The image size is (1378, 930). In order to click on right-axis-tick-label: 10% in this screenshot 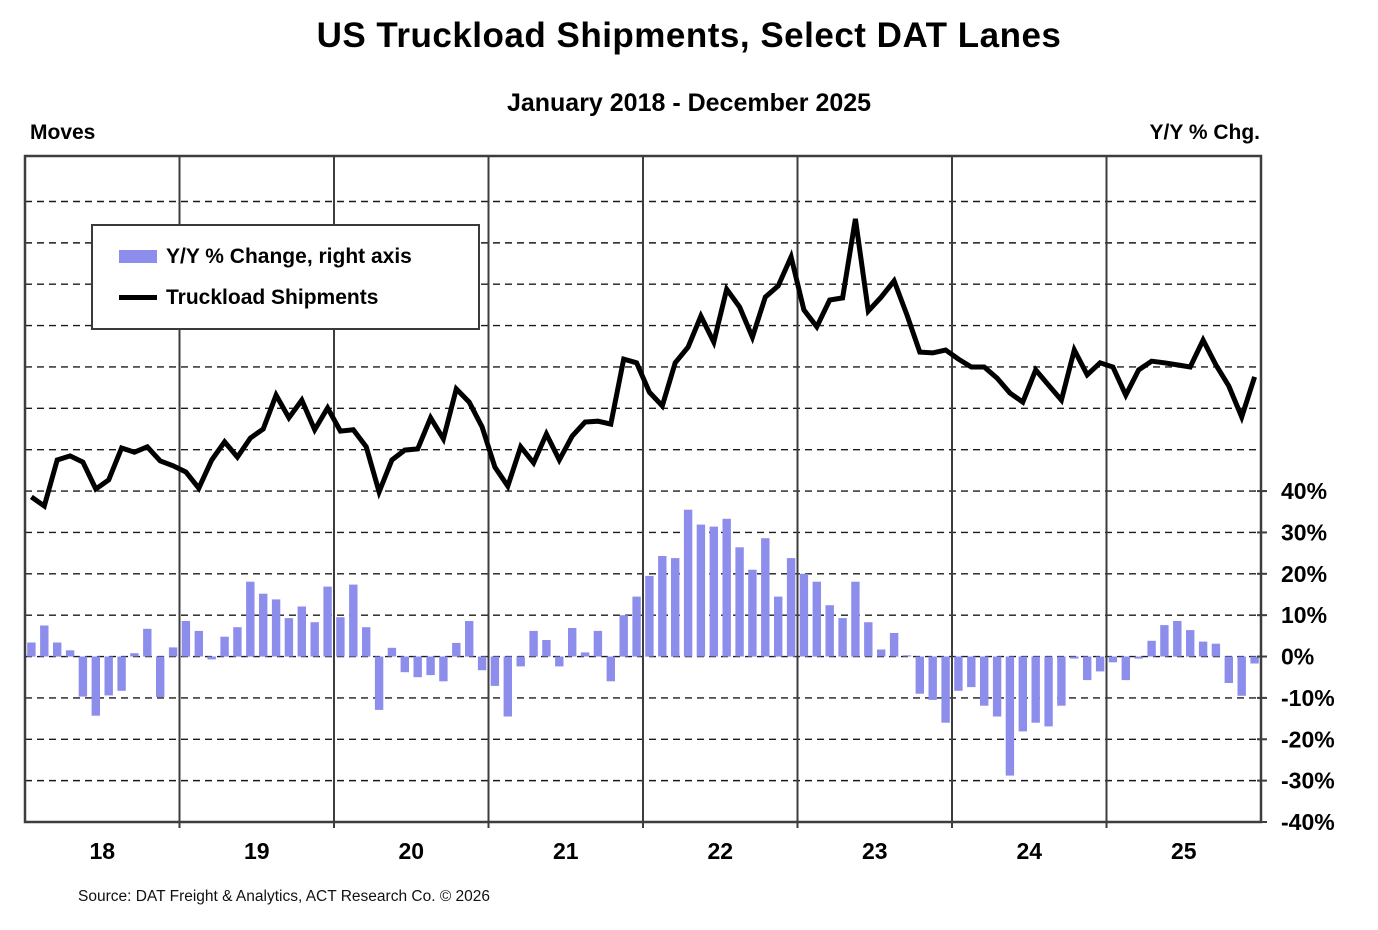, I will do `click(1304, 615)`.